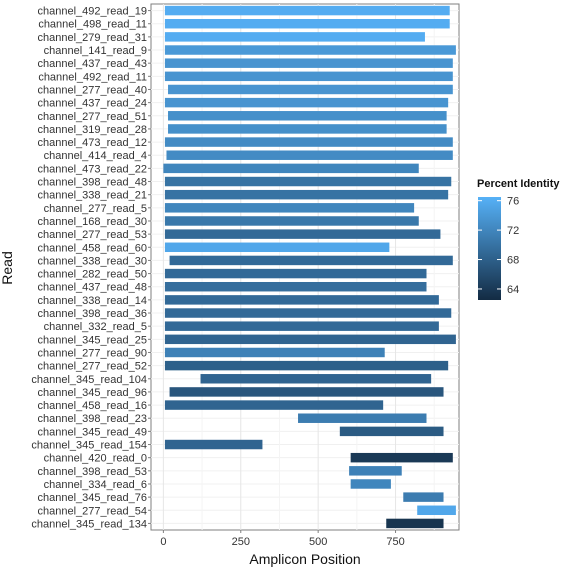 The height and width of the screenshot is (569, 566). I want to click on legend-tick-label: 64, so click(513, 290).